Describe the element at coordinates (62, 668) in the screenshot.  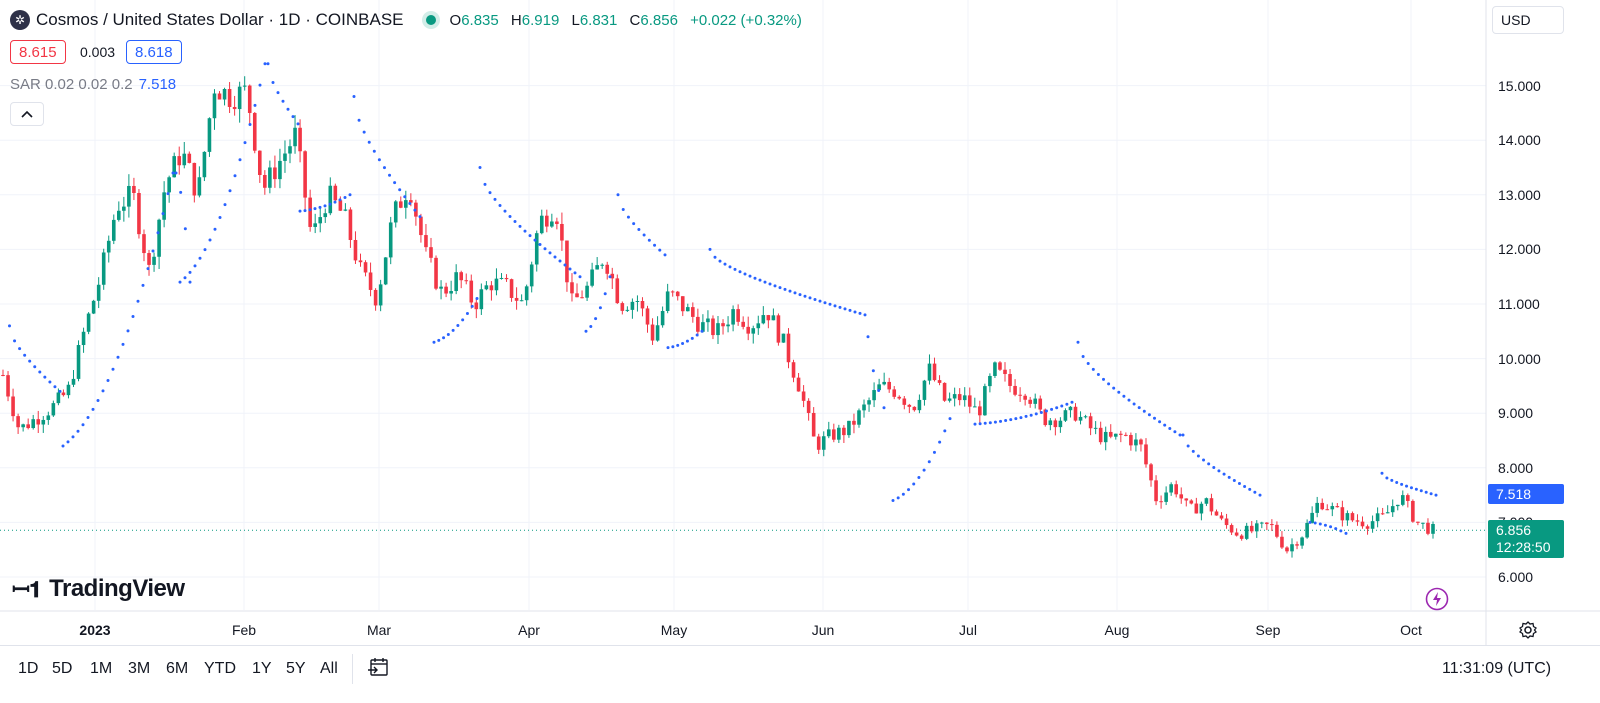
I see `range-button-5d: 5D` at that location.